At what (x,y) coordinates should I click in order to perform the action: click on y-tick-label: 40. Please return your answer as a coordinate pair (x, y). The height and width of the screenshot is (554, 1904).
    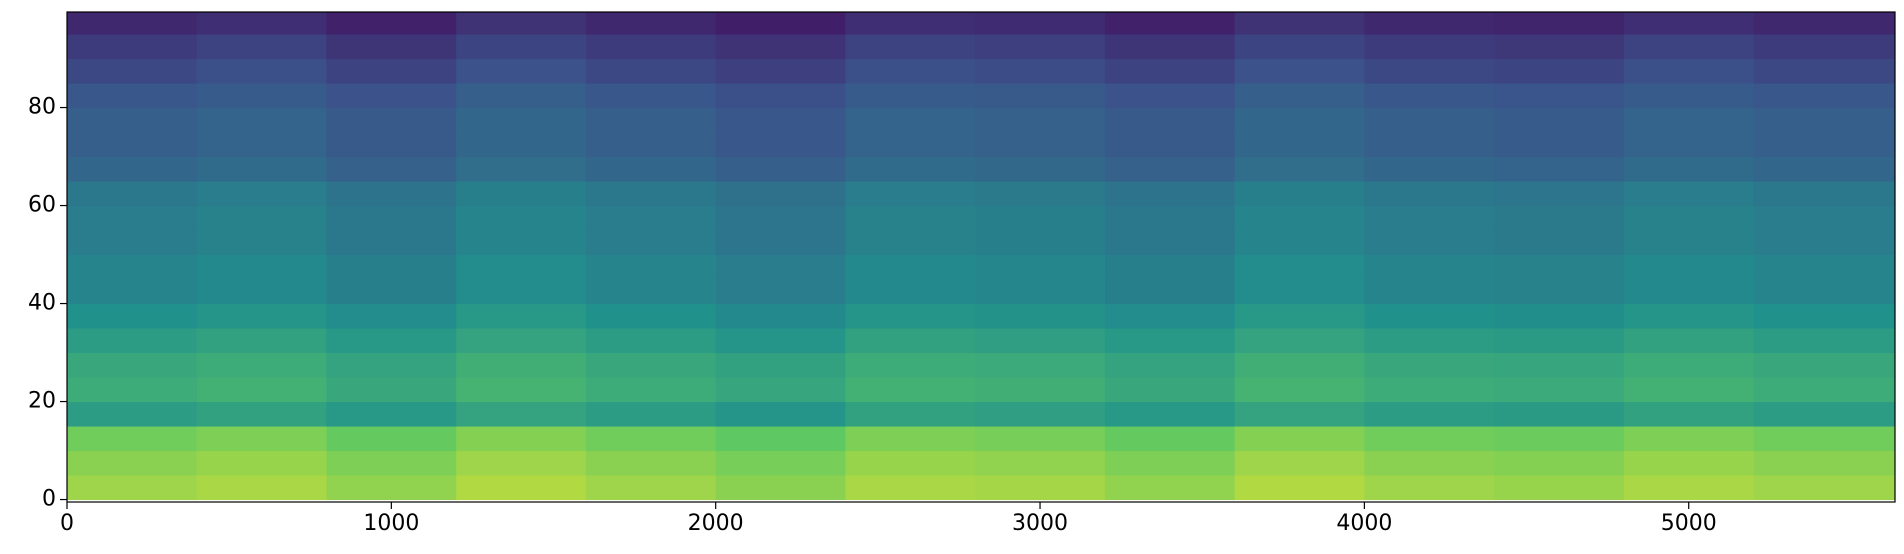
    Looking at the image, I should click on (42, 303).